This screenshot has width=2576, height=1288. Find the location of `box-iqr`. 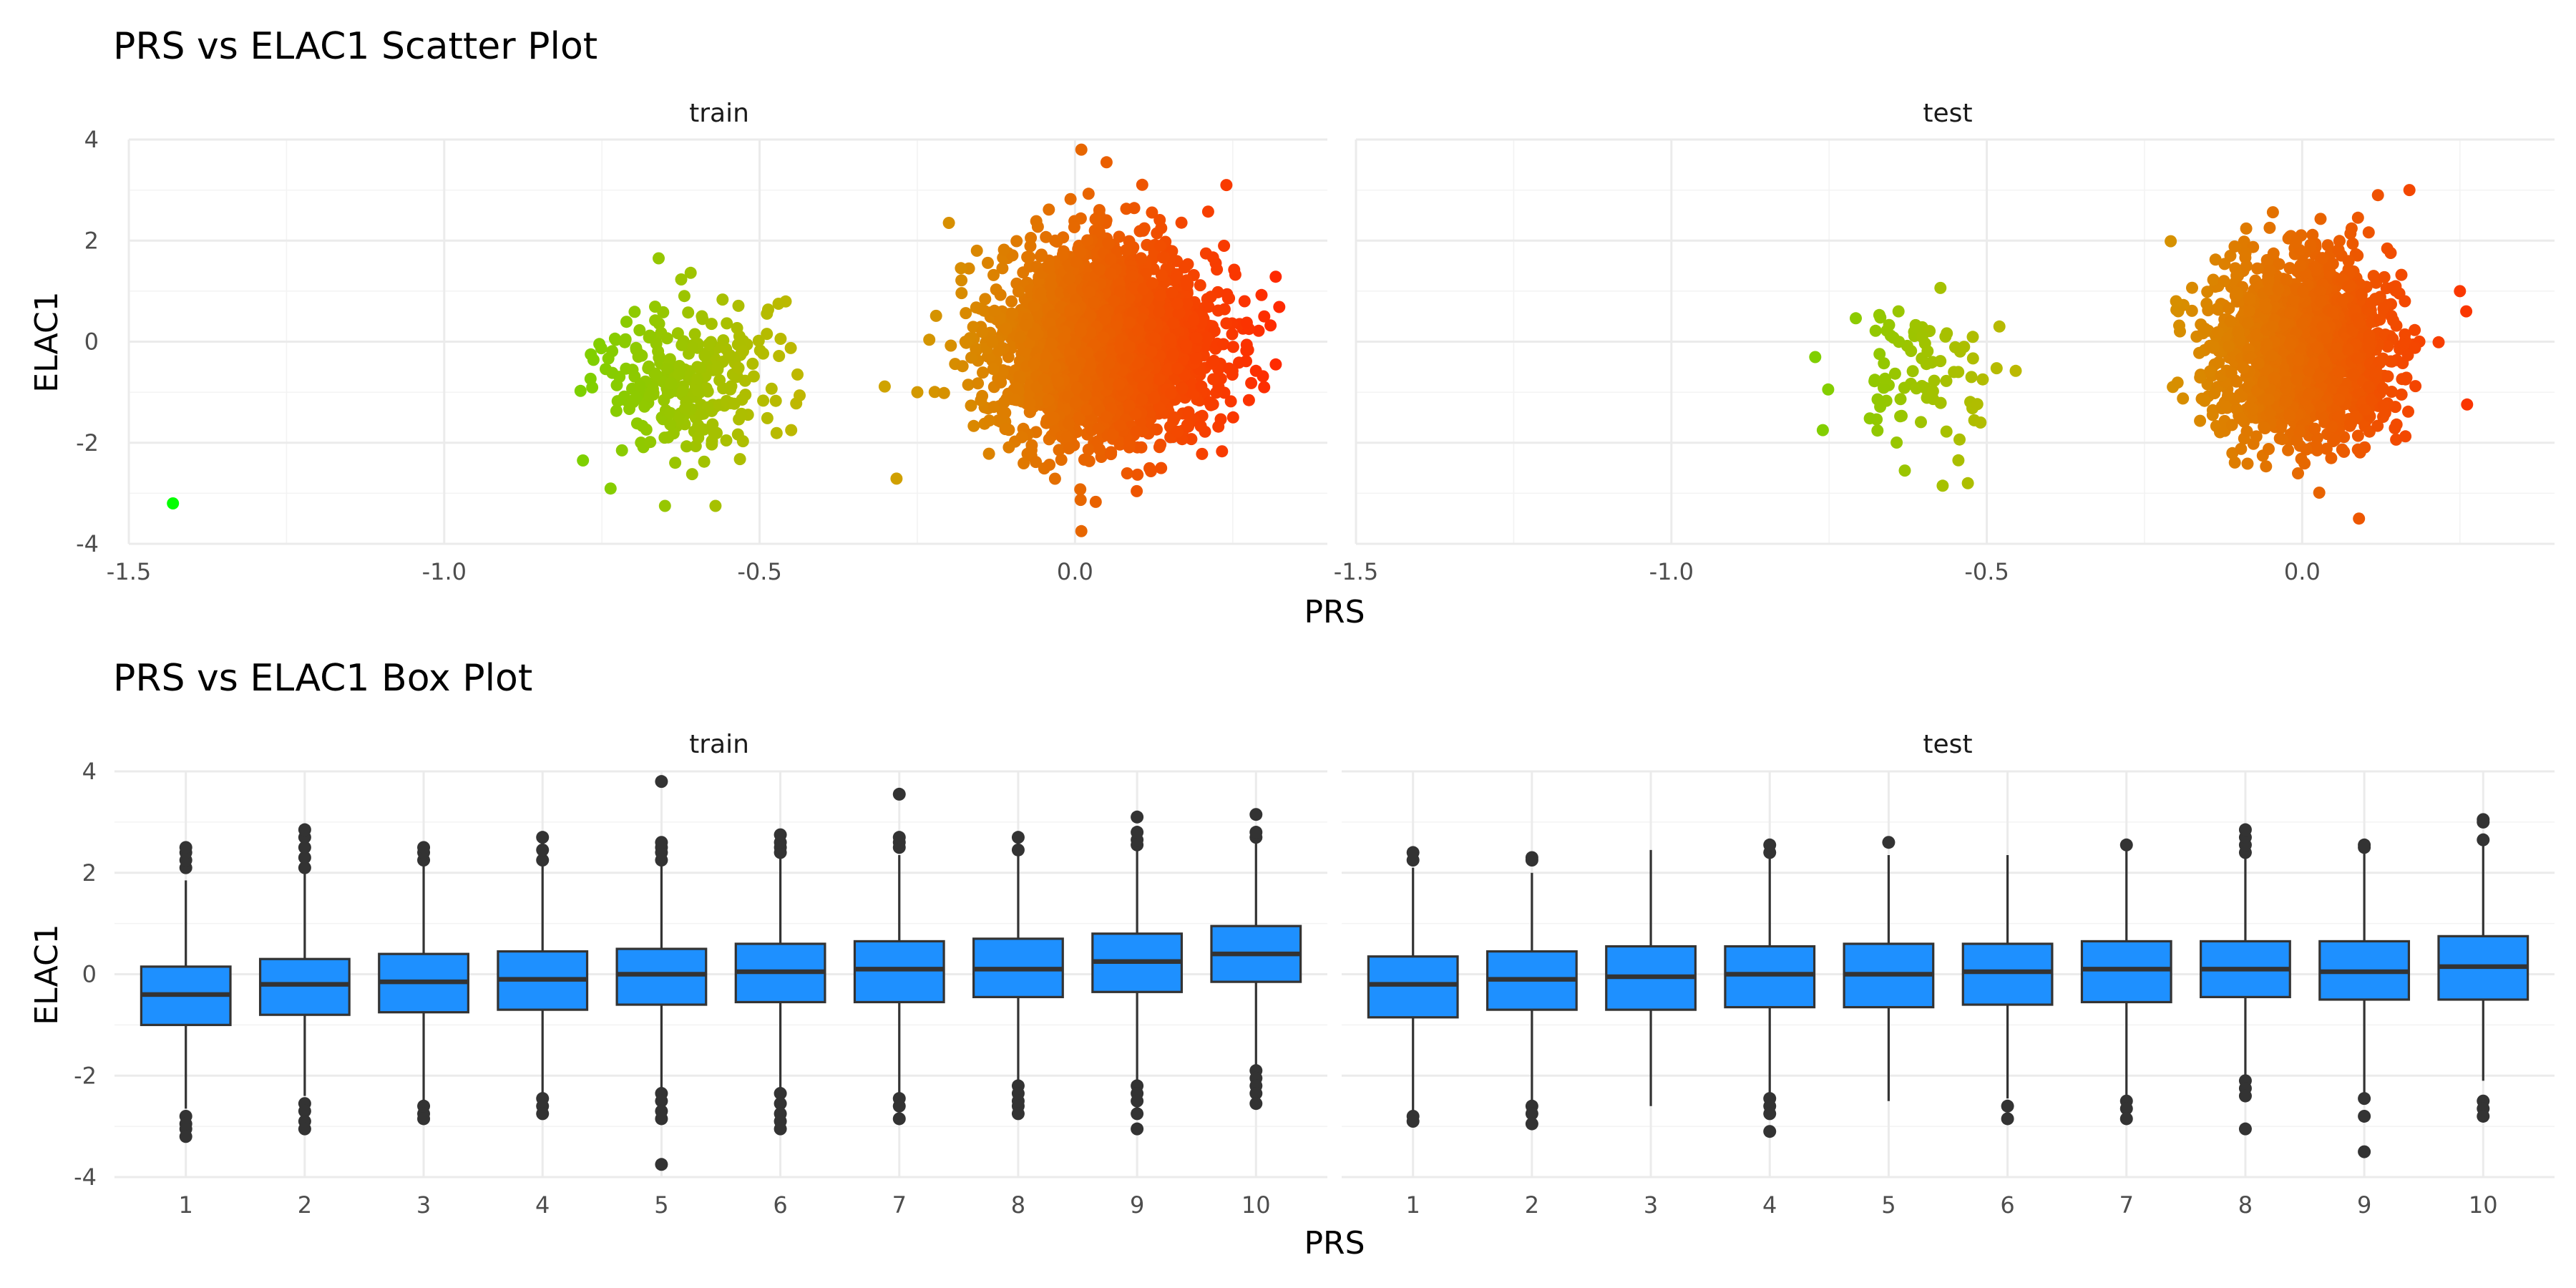

box-iqr is located at coordinates (661, 976).